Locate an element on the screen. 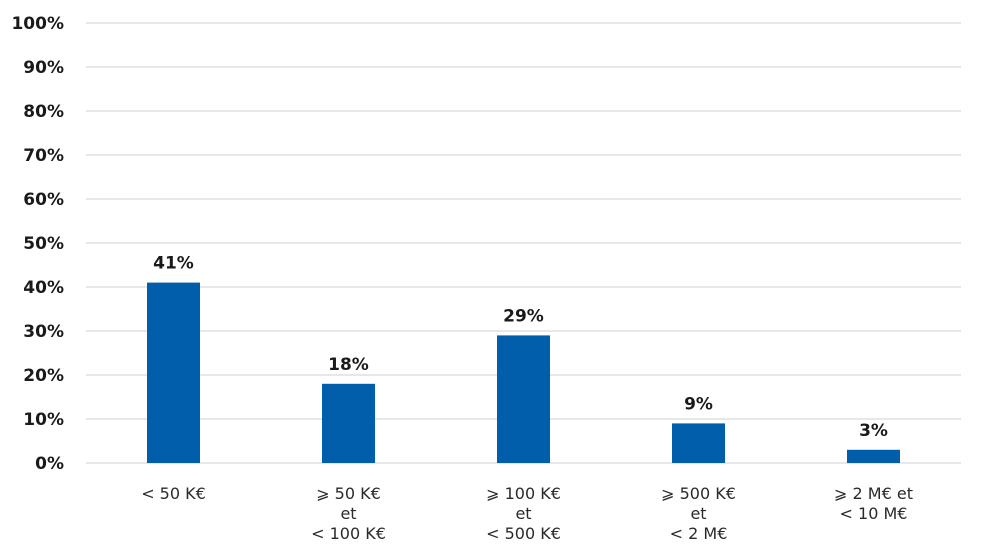 Image resolution: width=1003 pixels, height=548 pixels. x-tick-label-line: < 100 K€ is located at coordinates (348, 533).